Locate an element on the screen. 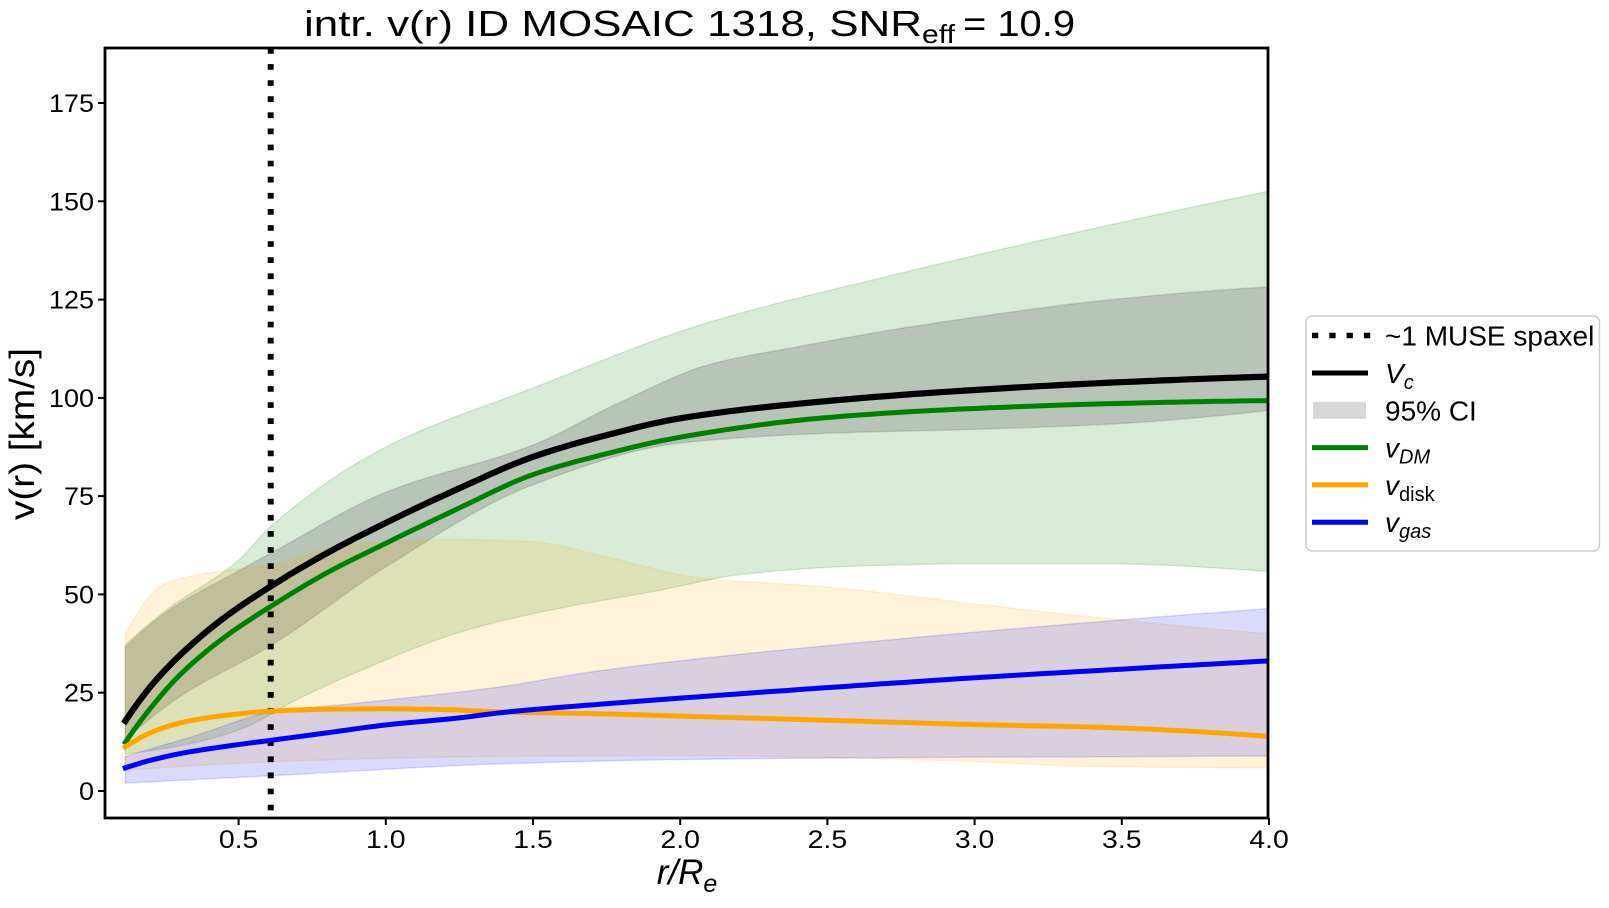 The image size is (1609, 908). svg-text: r/Re is located at coordinates (687, 875).